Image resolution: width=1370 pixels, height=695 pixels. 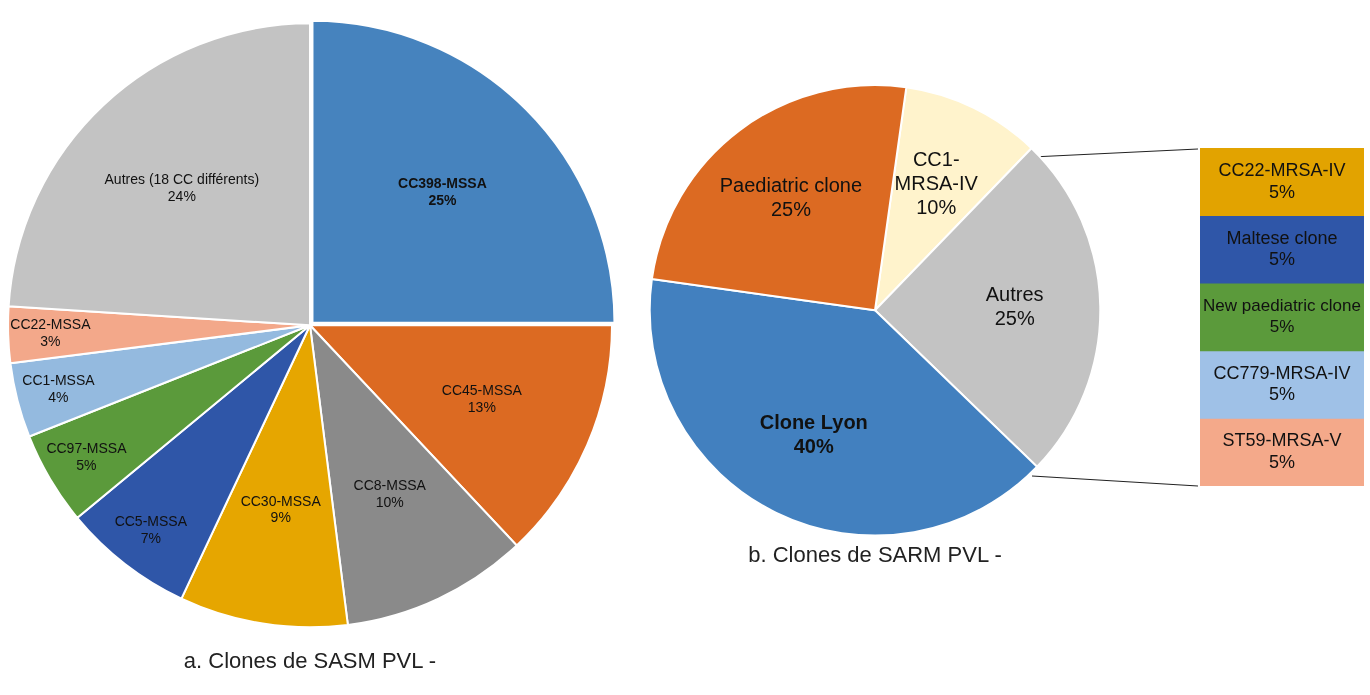 What do you see at coordinates (1014, 294) in the screenshot?
I see `slice-label: Autres` at bounding box center [1014, 294].